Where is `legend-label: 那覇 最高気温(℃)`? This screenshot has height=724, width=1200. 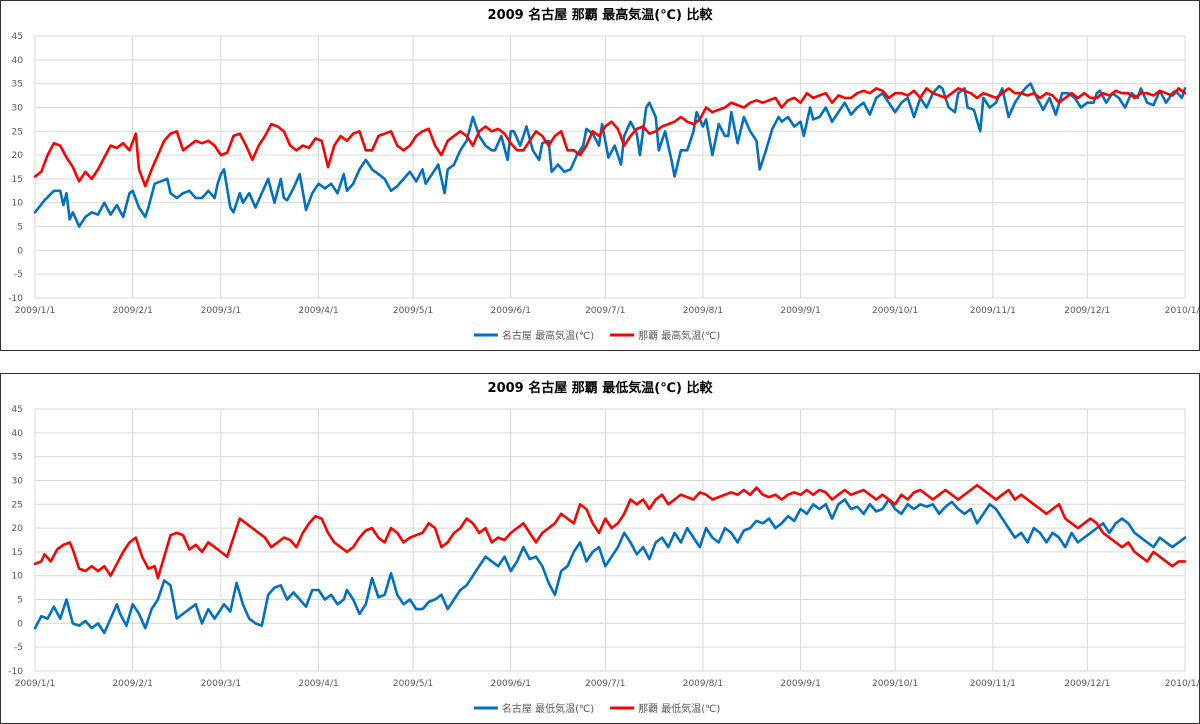 legend-label: 那覇 最高気温(℃) is located at coordinates (679, 335).